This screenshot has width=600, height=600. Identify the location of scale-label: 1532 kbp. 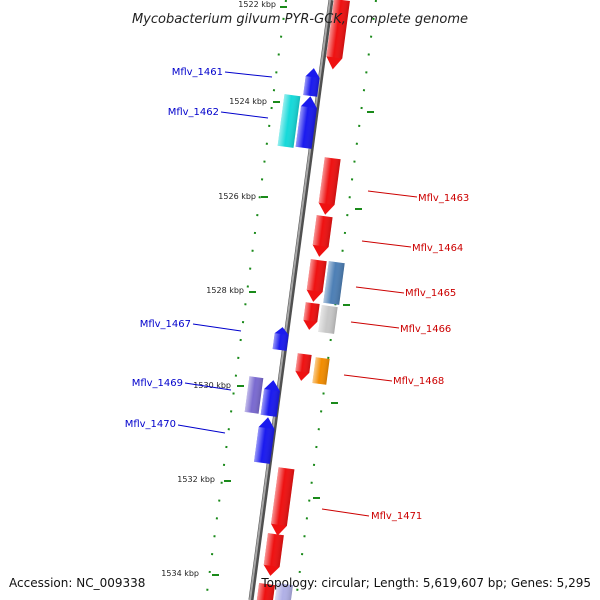
(196, 479).